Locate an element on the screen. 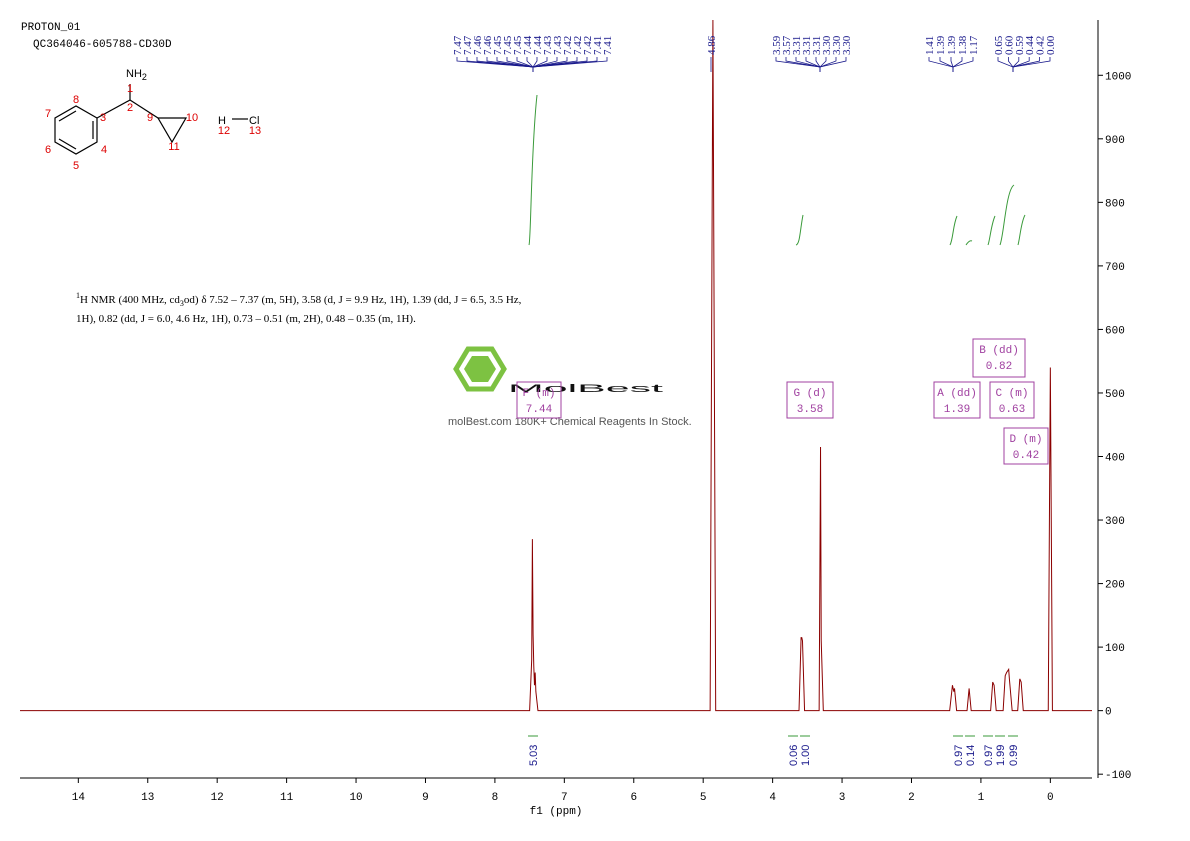 This screenshot has width=1190, height=841. y-tick-label: 400 is located at coordinates (1115, 459).